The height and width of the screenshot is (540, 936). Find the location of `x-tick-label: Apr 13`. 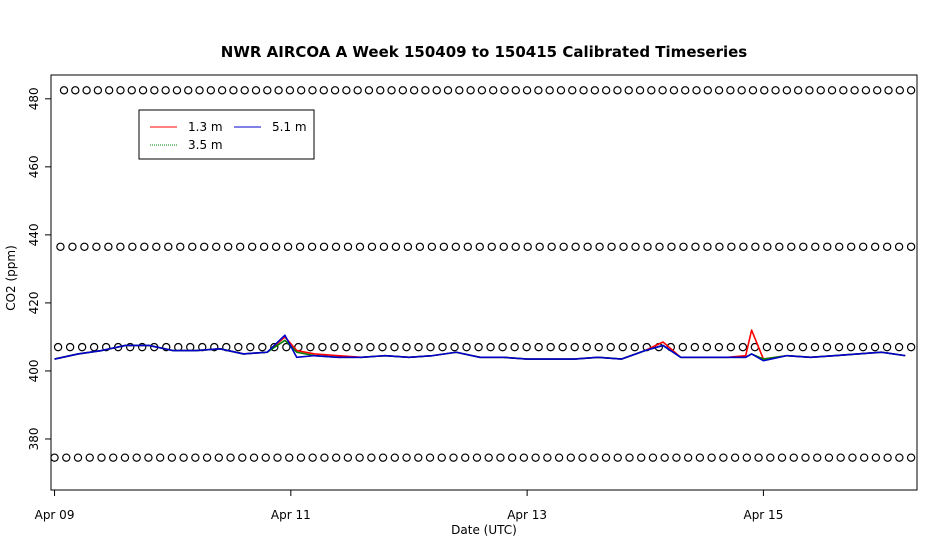

x-tick-label: Apr 13 is located at coordinates (527, 515).